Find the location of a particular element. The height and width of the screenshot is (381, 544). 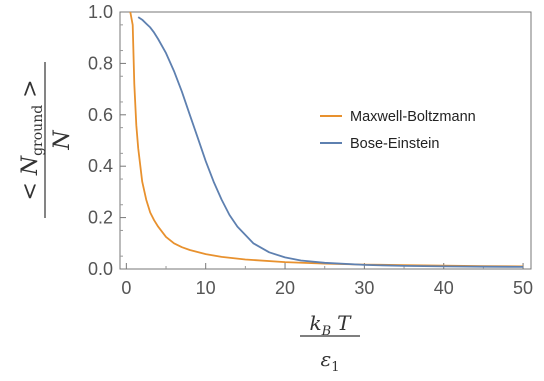

y-label-right: > is located at coordinates (30, 91).